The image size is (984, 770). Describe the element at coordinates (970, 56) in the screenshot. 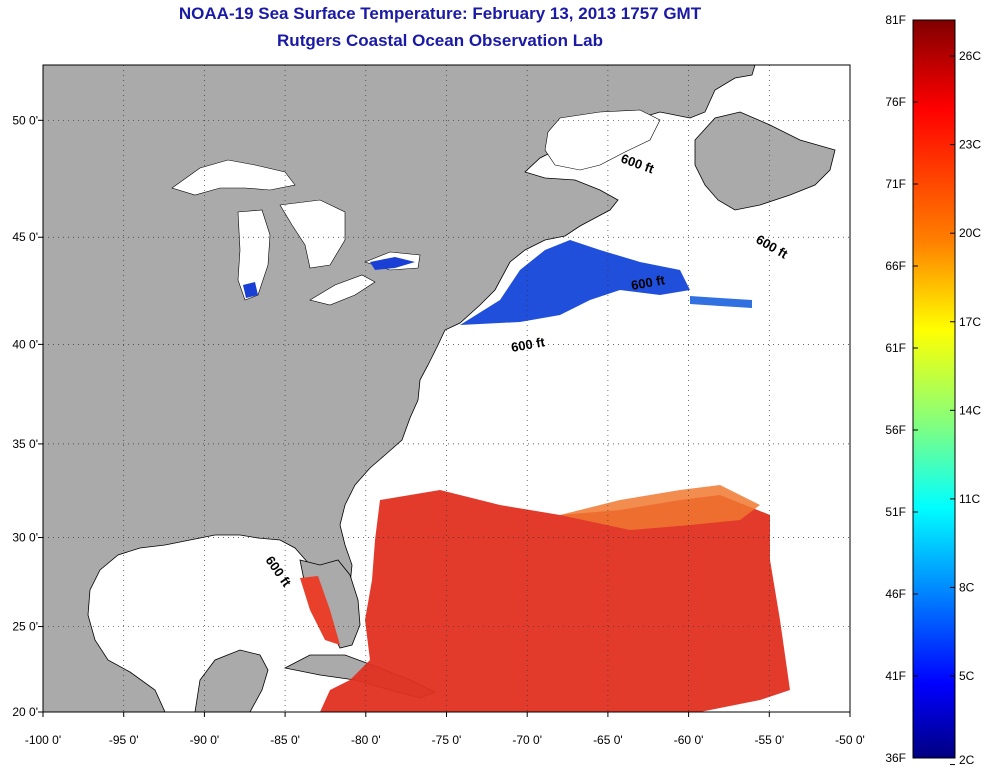

I see `colorbar-label-c: 26C` at that location.